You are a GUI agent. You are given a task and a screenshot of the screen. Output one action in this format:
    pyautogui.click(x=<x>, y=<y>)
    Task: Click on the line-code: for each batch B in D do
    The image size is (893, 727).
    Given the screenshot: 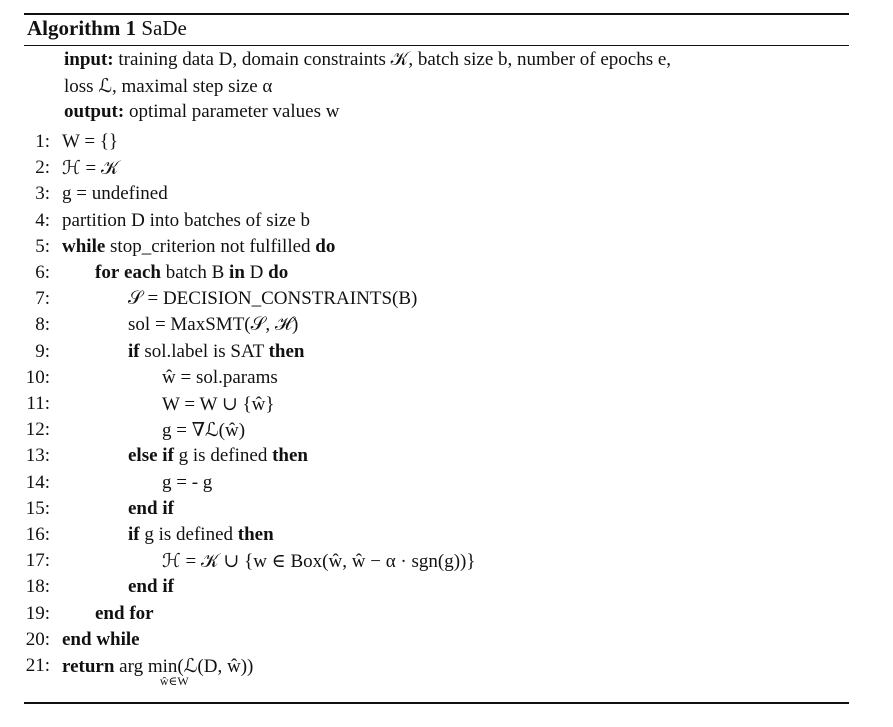 What is the action you would take?
    pyautogui.click(x=192, y=272)
    